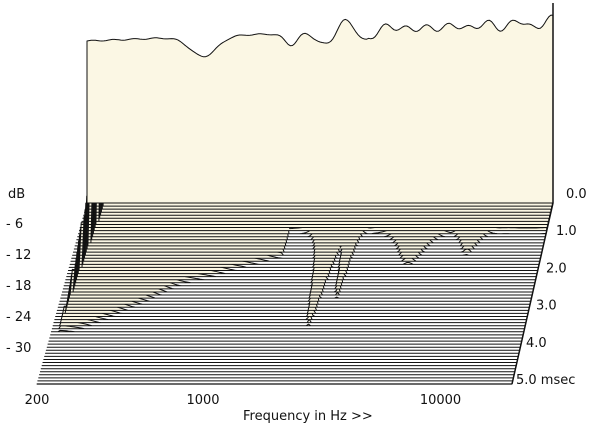 Image resolution: width=600 pixels, height=427 pixels. I want to click on time-tick-label: 0.0, so click(576, 194).